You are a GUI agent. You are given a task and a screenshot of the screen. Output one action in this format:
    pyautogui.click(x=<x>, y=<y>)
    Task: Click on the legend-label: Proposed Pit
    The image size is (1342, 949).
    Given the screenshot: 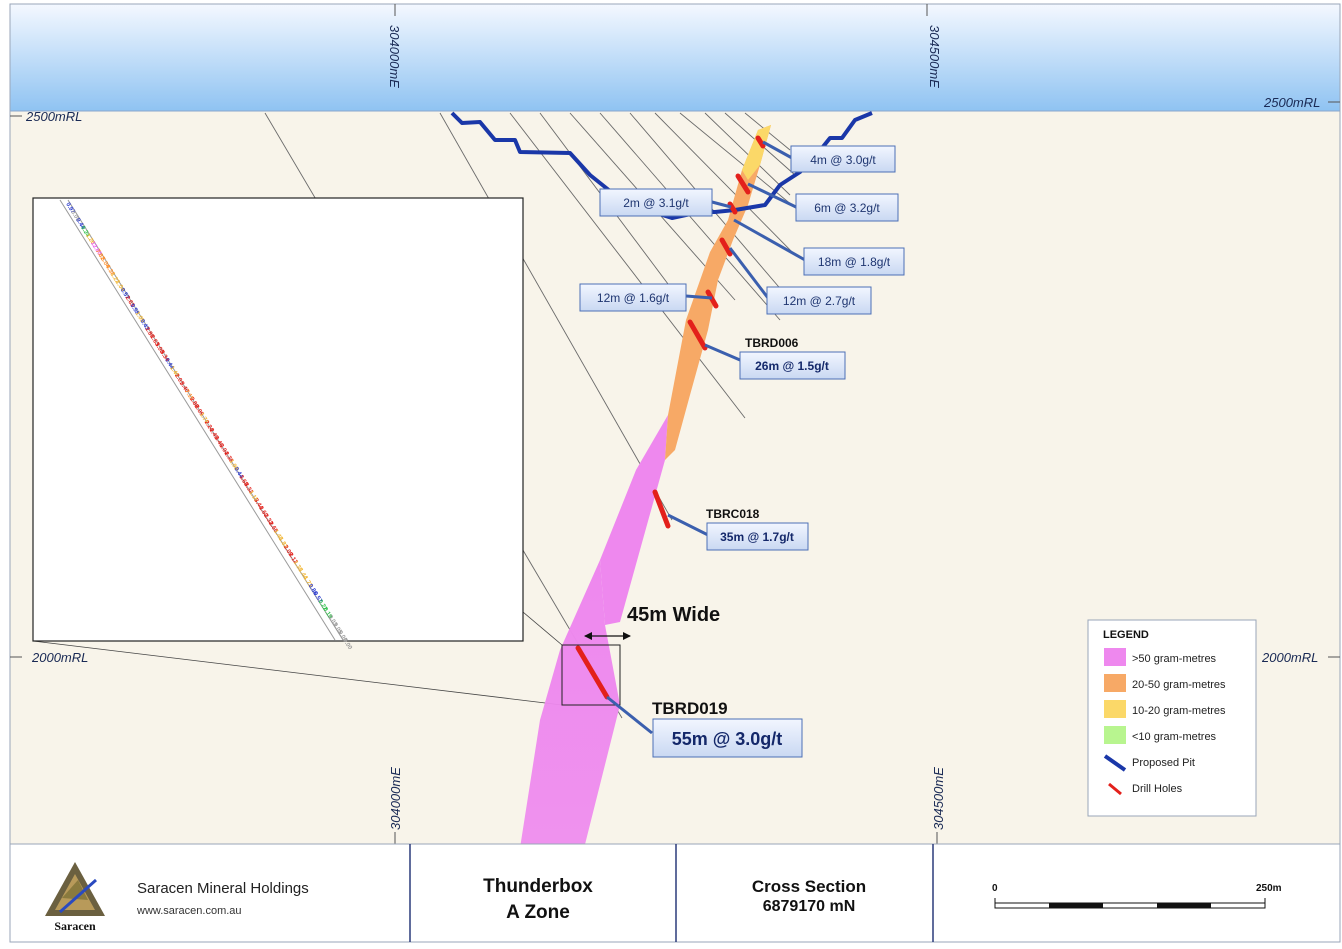 What is the action you would take?
    pyautogui.click(x=1163, y=763)
    